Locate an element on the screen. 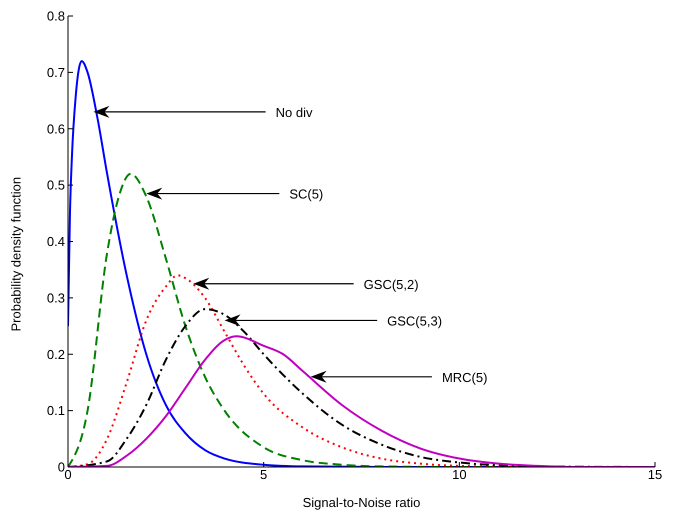 The width and height of the screenshot is (673, 531). y-tick-label: 0.7 is located at coordinates (55, 72).